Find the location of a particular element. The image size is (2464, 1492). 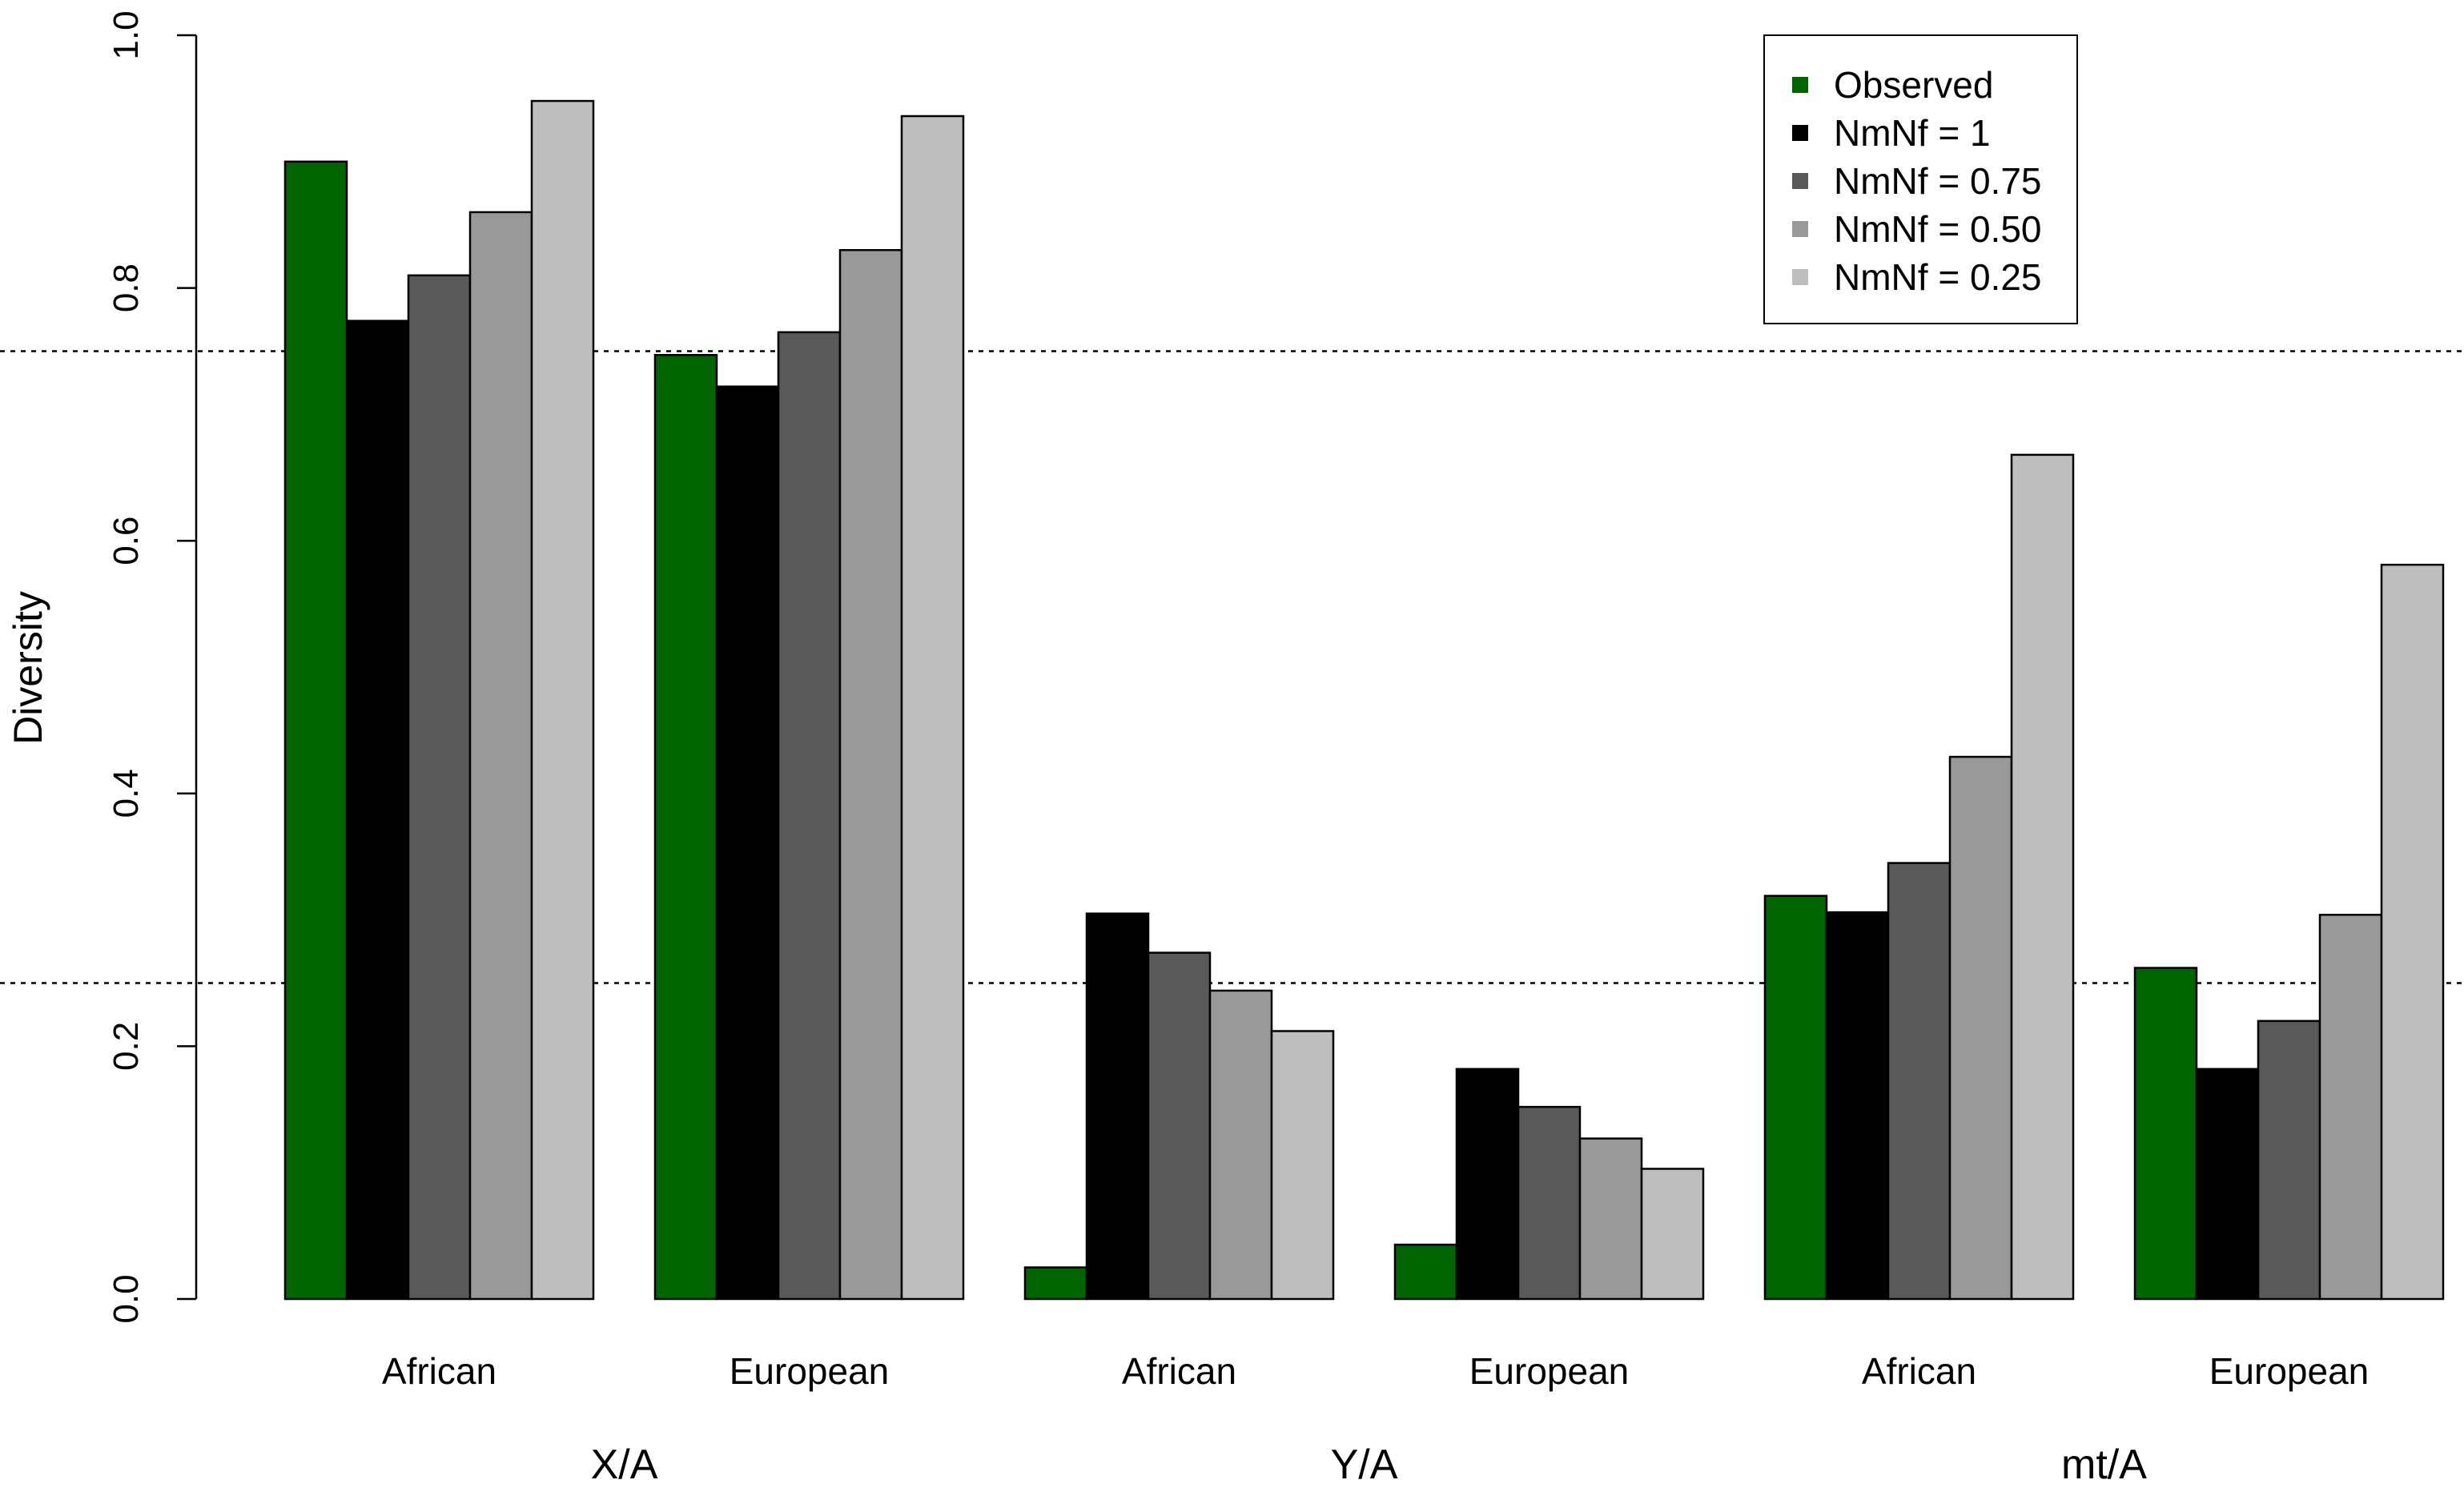

group-label: Y/A is located at coordinates (1364, 1465).